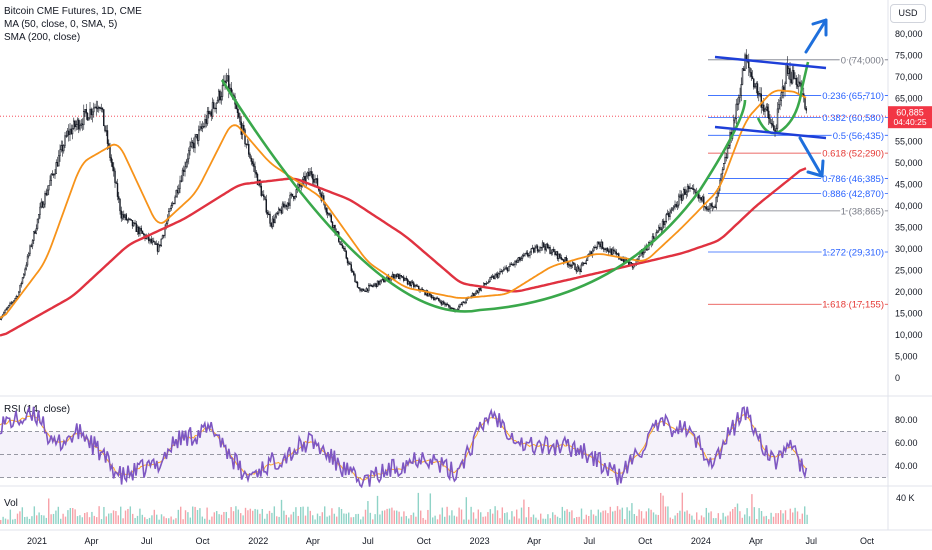 Image resolution: width=932 pixels, height=550 pixels. Describe the element at coordinates (906, 357) in the screenshot. I see `y-tick-label: 5,000` at that location.